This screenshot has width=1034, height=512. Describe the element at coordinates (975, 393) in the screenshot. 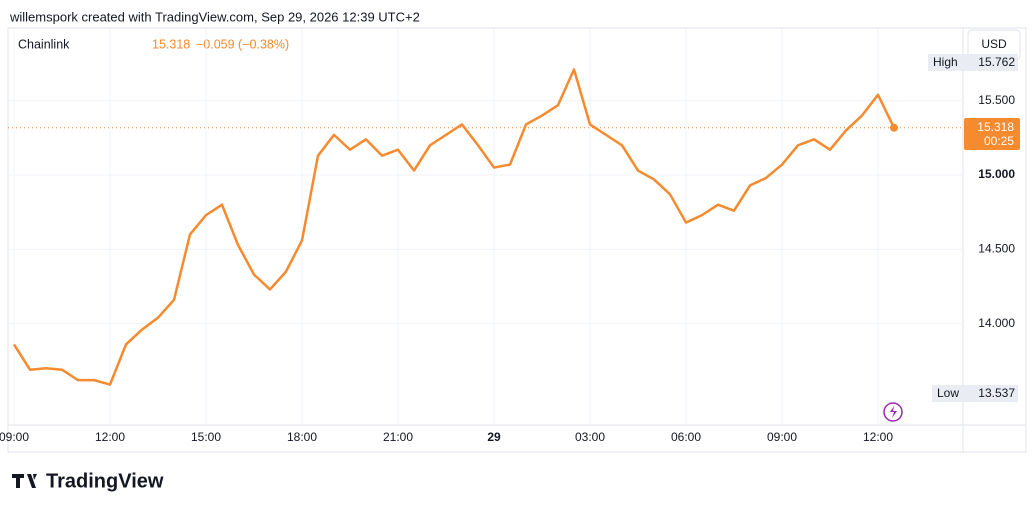

I see `low-box` at that location.